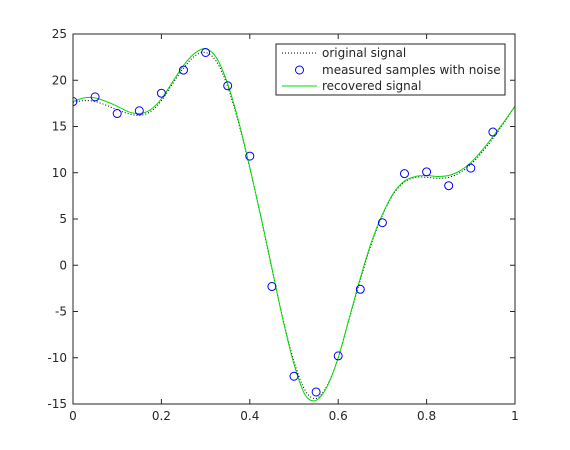 This screenshot has height=450, width=570. What do you see at coordinates (411, 70) in the screenshot?
I see `legend-label-measured-samples: measured samples with noise` at bounding box center [411, 70].